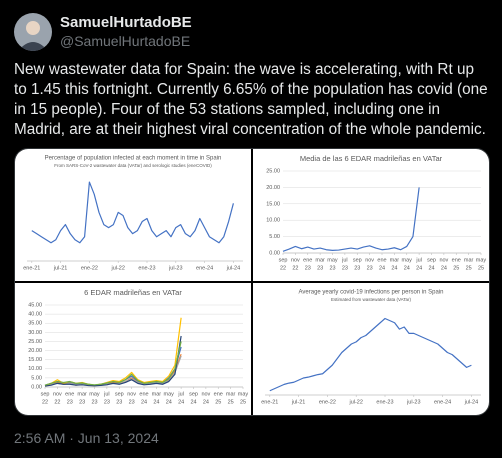  Describe the element at coordinates (89, 268) in the screenshot. I see `x-tick-label: ene-22` at that location.